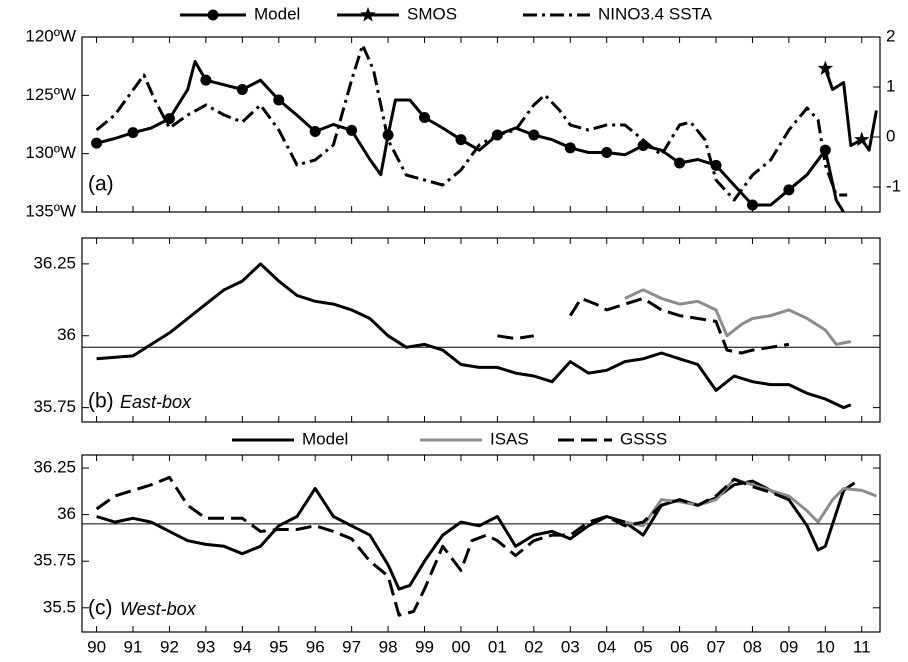  I want to click on x-tick-label: 01, so click(497, 646).